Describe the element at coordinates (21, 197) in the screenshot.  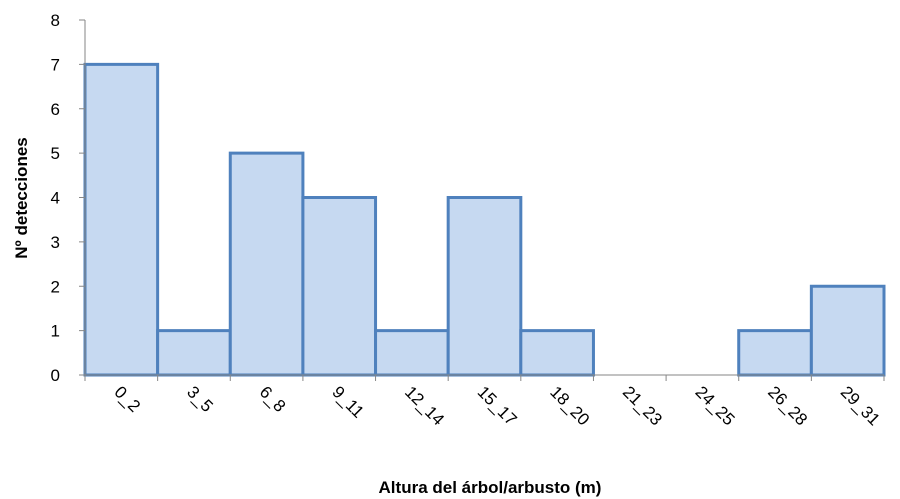
I see `y-axis-title: Nº detecciones` at that location.